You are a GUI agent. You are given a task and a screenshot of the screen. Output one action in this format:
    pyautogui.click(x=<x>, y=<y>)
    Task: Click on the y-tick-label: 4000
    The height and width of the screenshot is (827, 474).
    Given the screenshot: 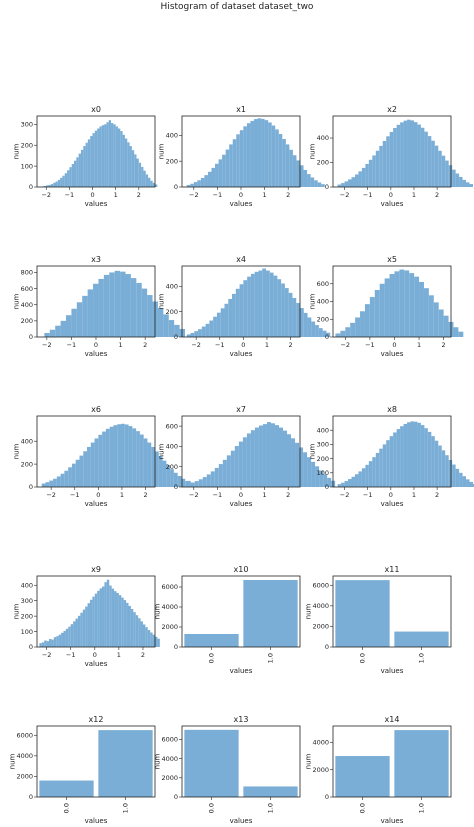 What is the action you would take?
    pyautogui.click(x=169, y=759)
    